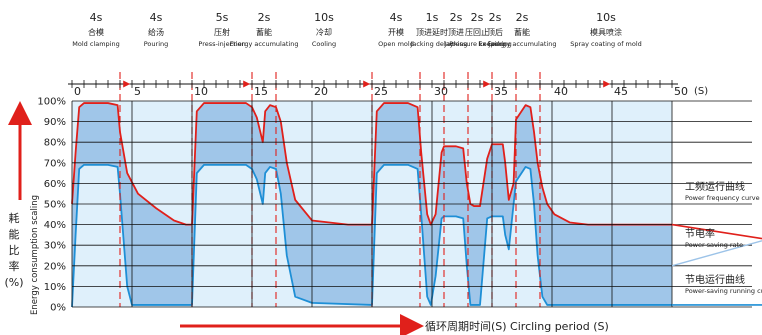  Describe the element at coordinates (55, 266) in the screenshot. I see `y-tick-label: 20%` at that location.